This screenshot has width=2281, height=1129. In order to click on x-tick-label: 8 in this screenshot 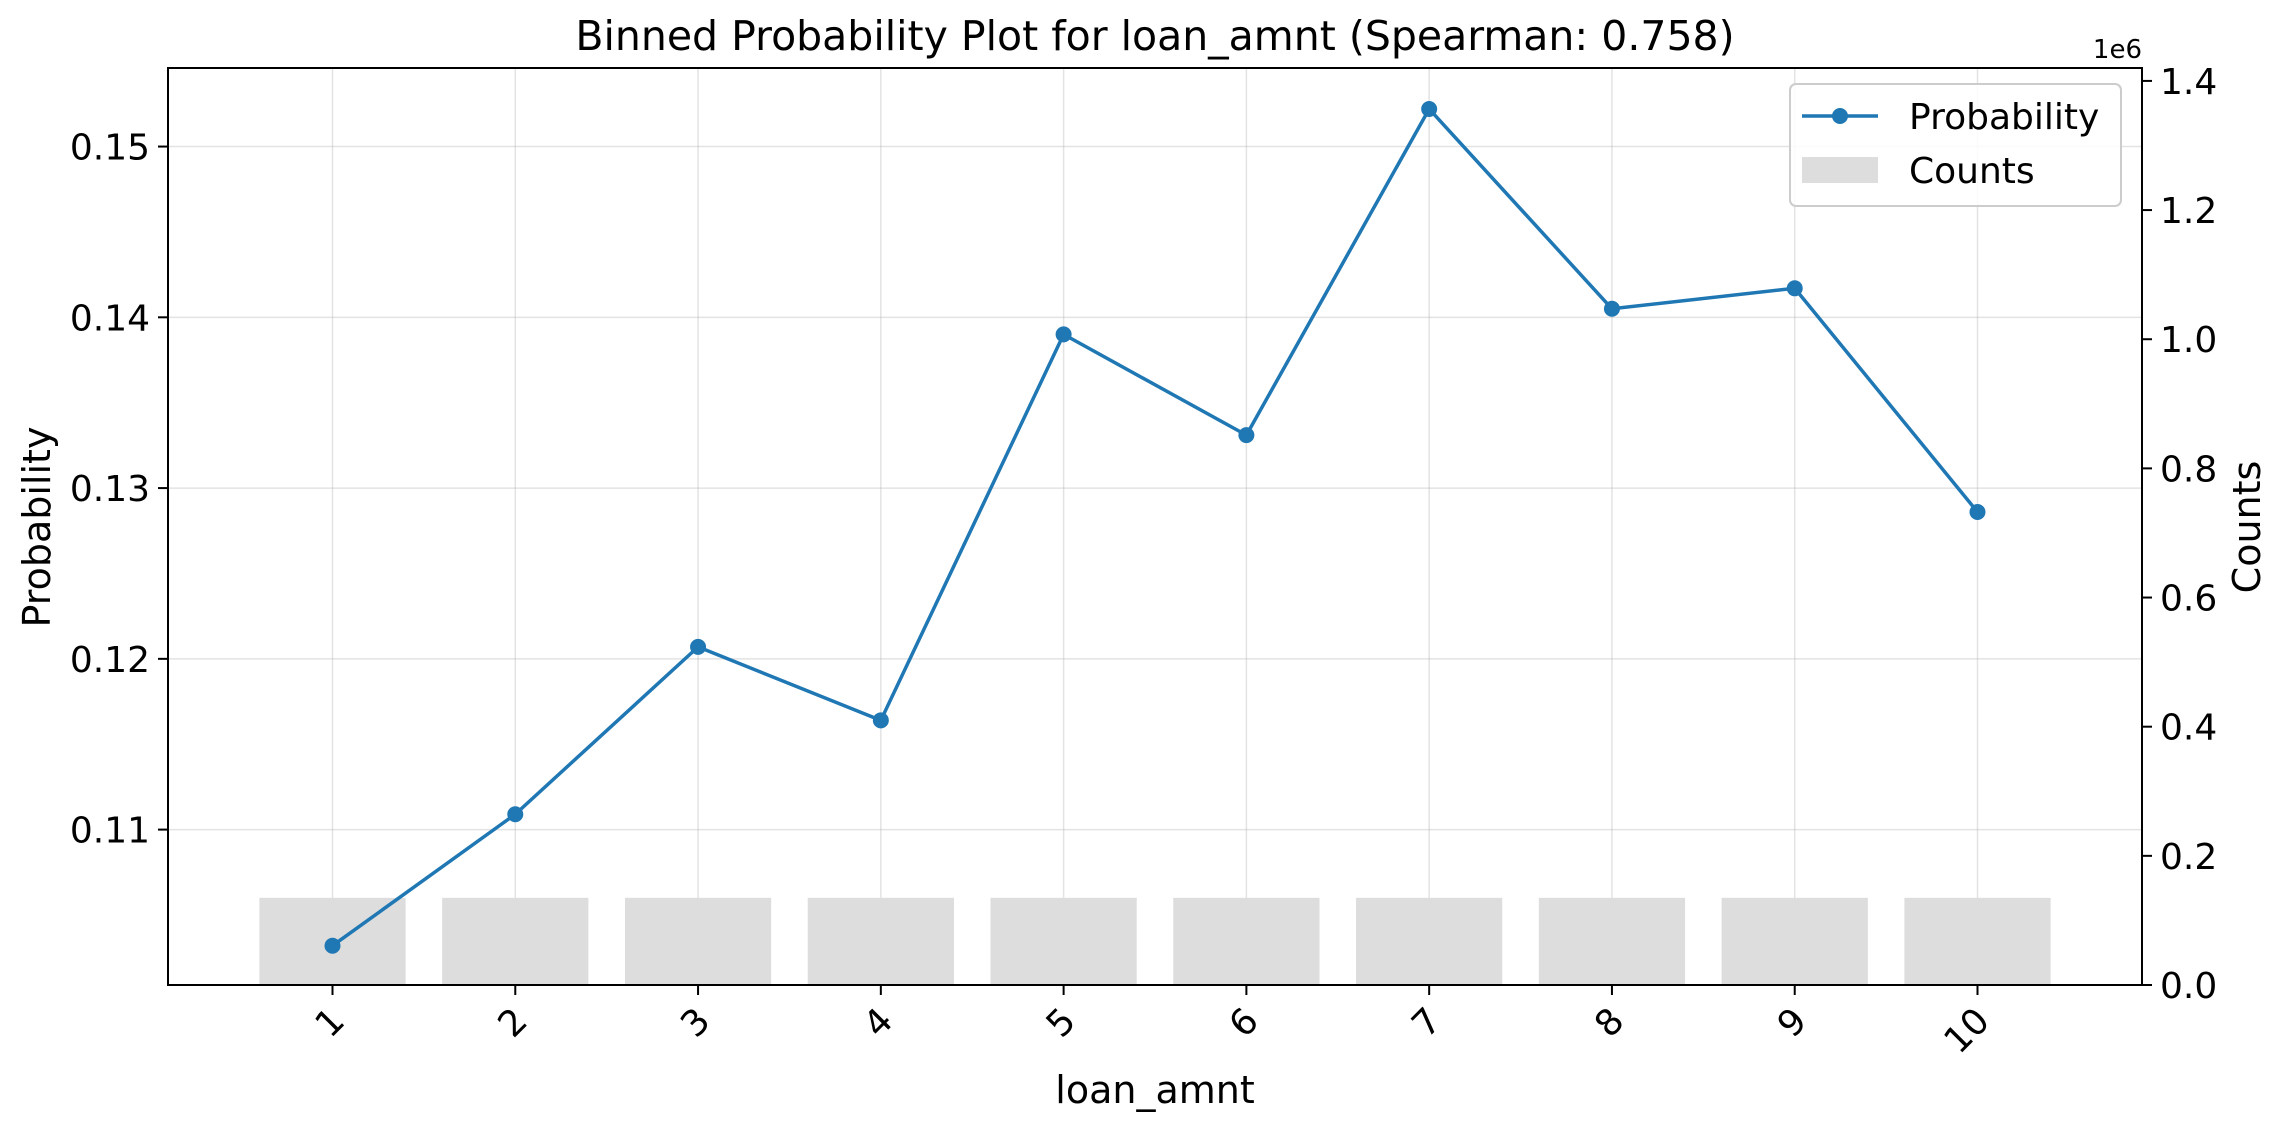, I will do `click(1609, 1022)`.